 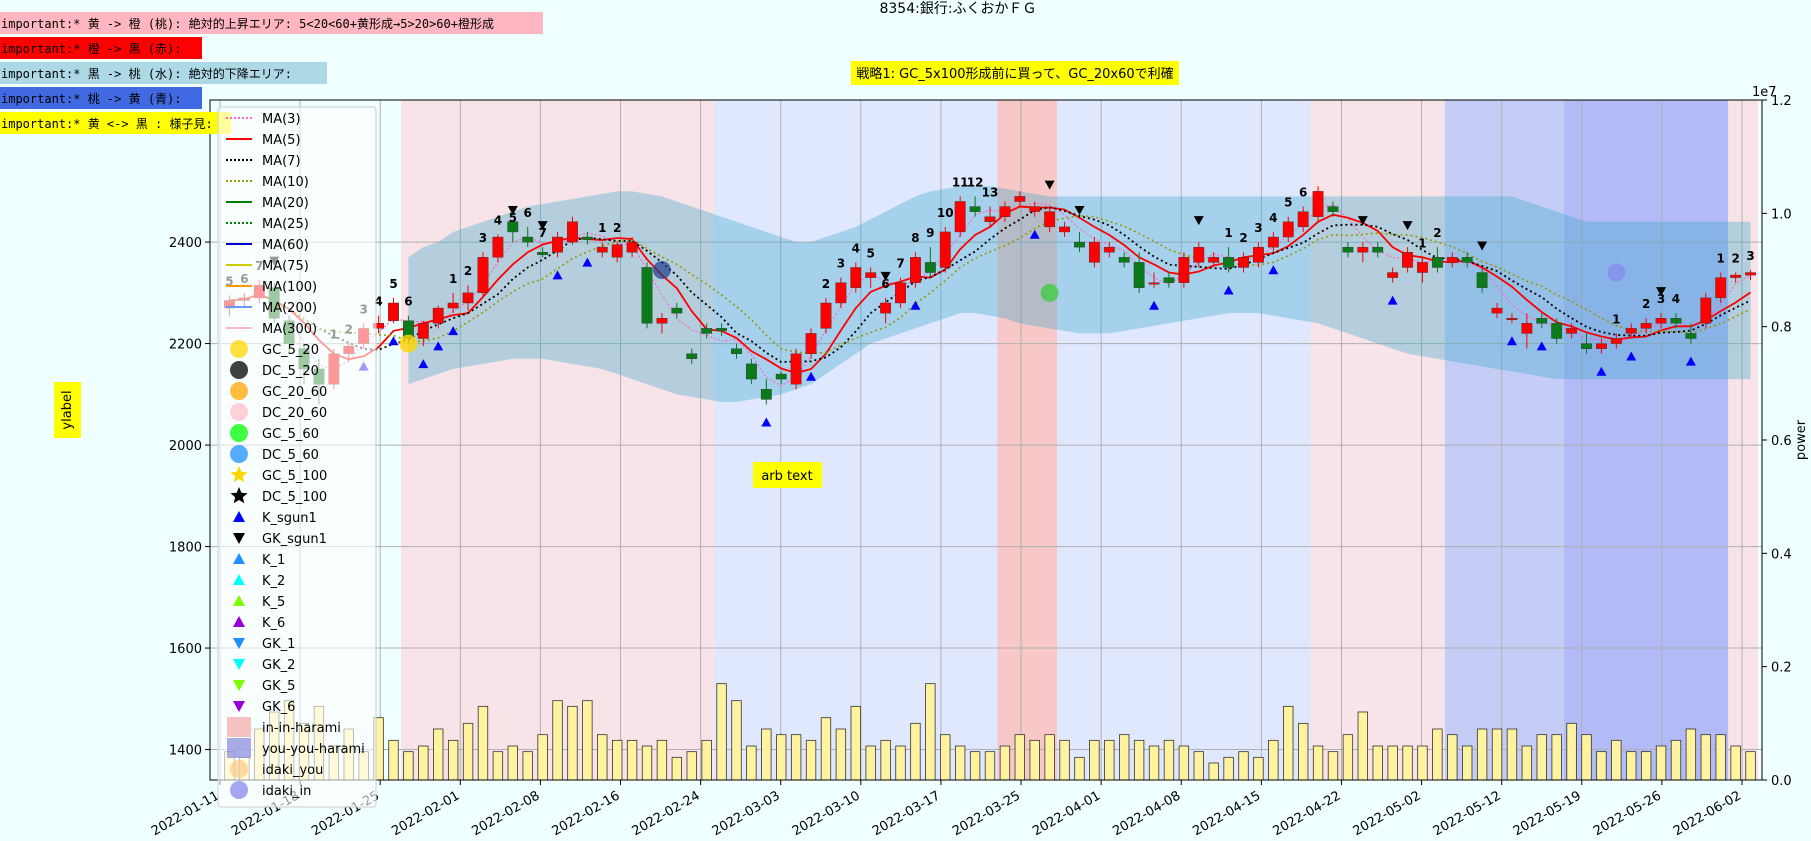 I want to click on legend-box, so click(x=297, y=457).